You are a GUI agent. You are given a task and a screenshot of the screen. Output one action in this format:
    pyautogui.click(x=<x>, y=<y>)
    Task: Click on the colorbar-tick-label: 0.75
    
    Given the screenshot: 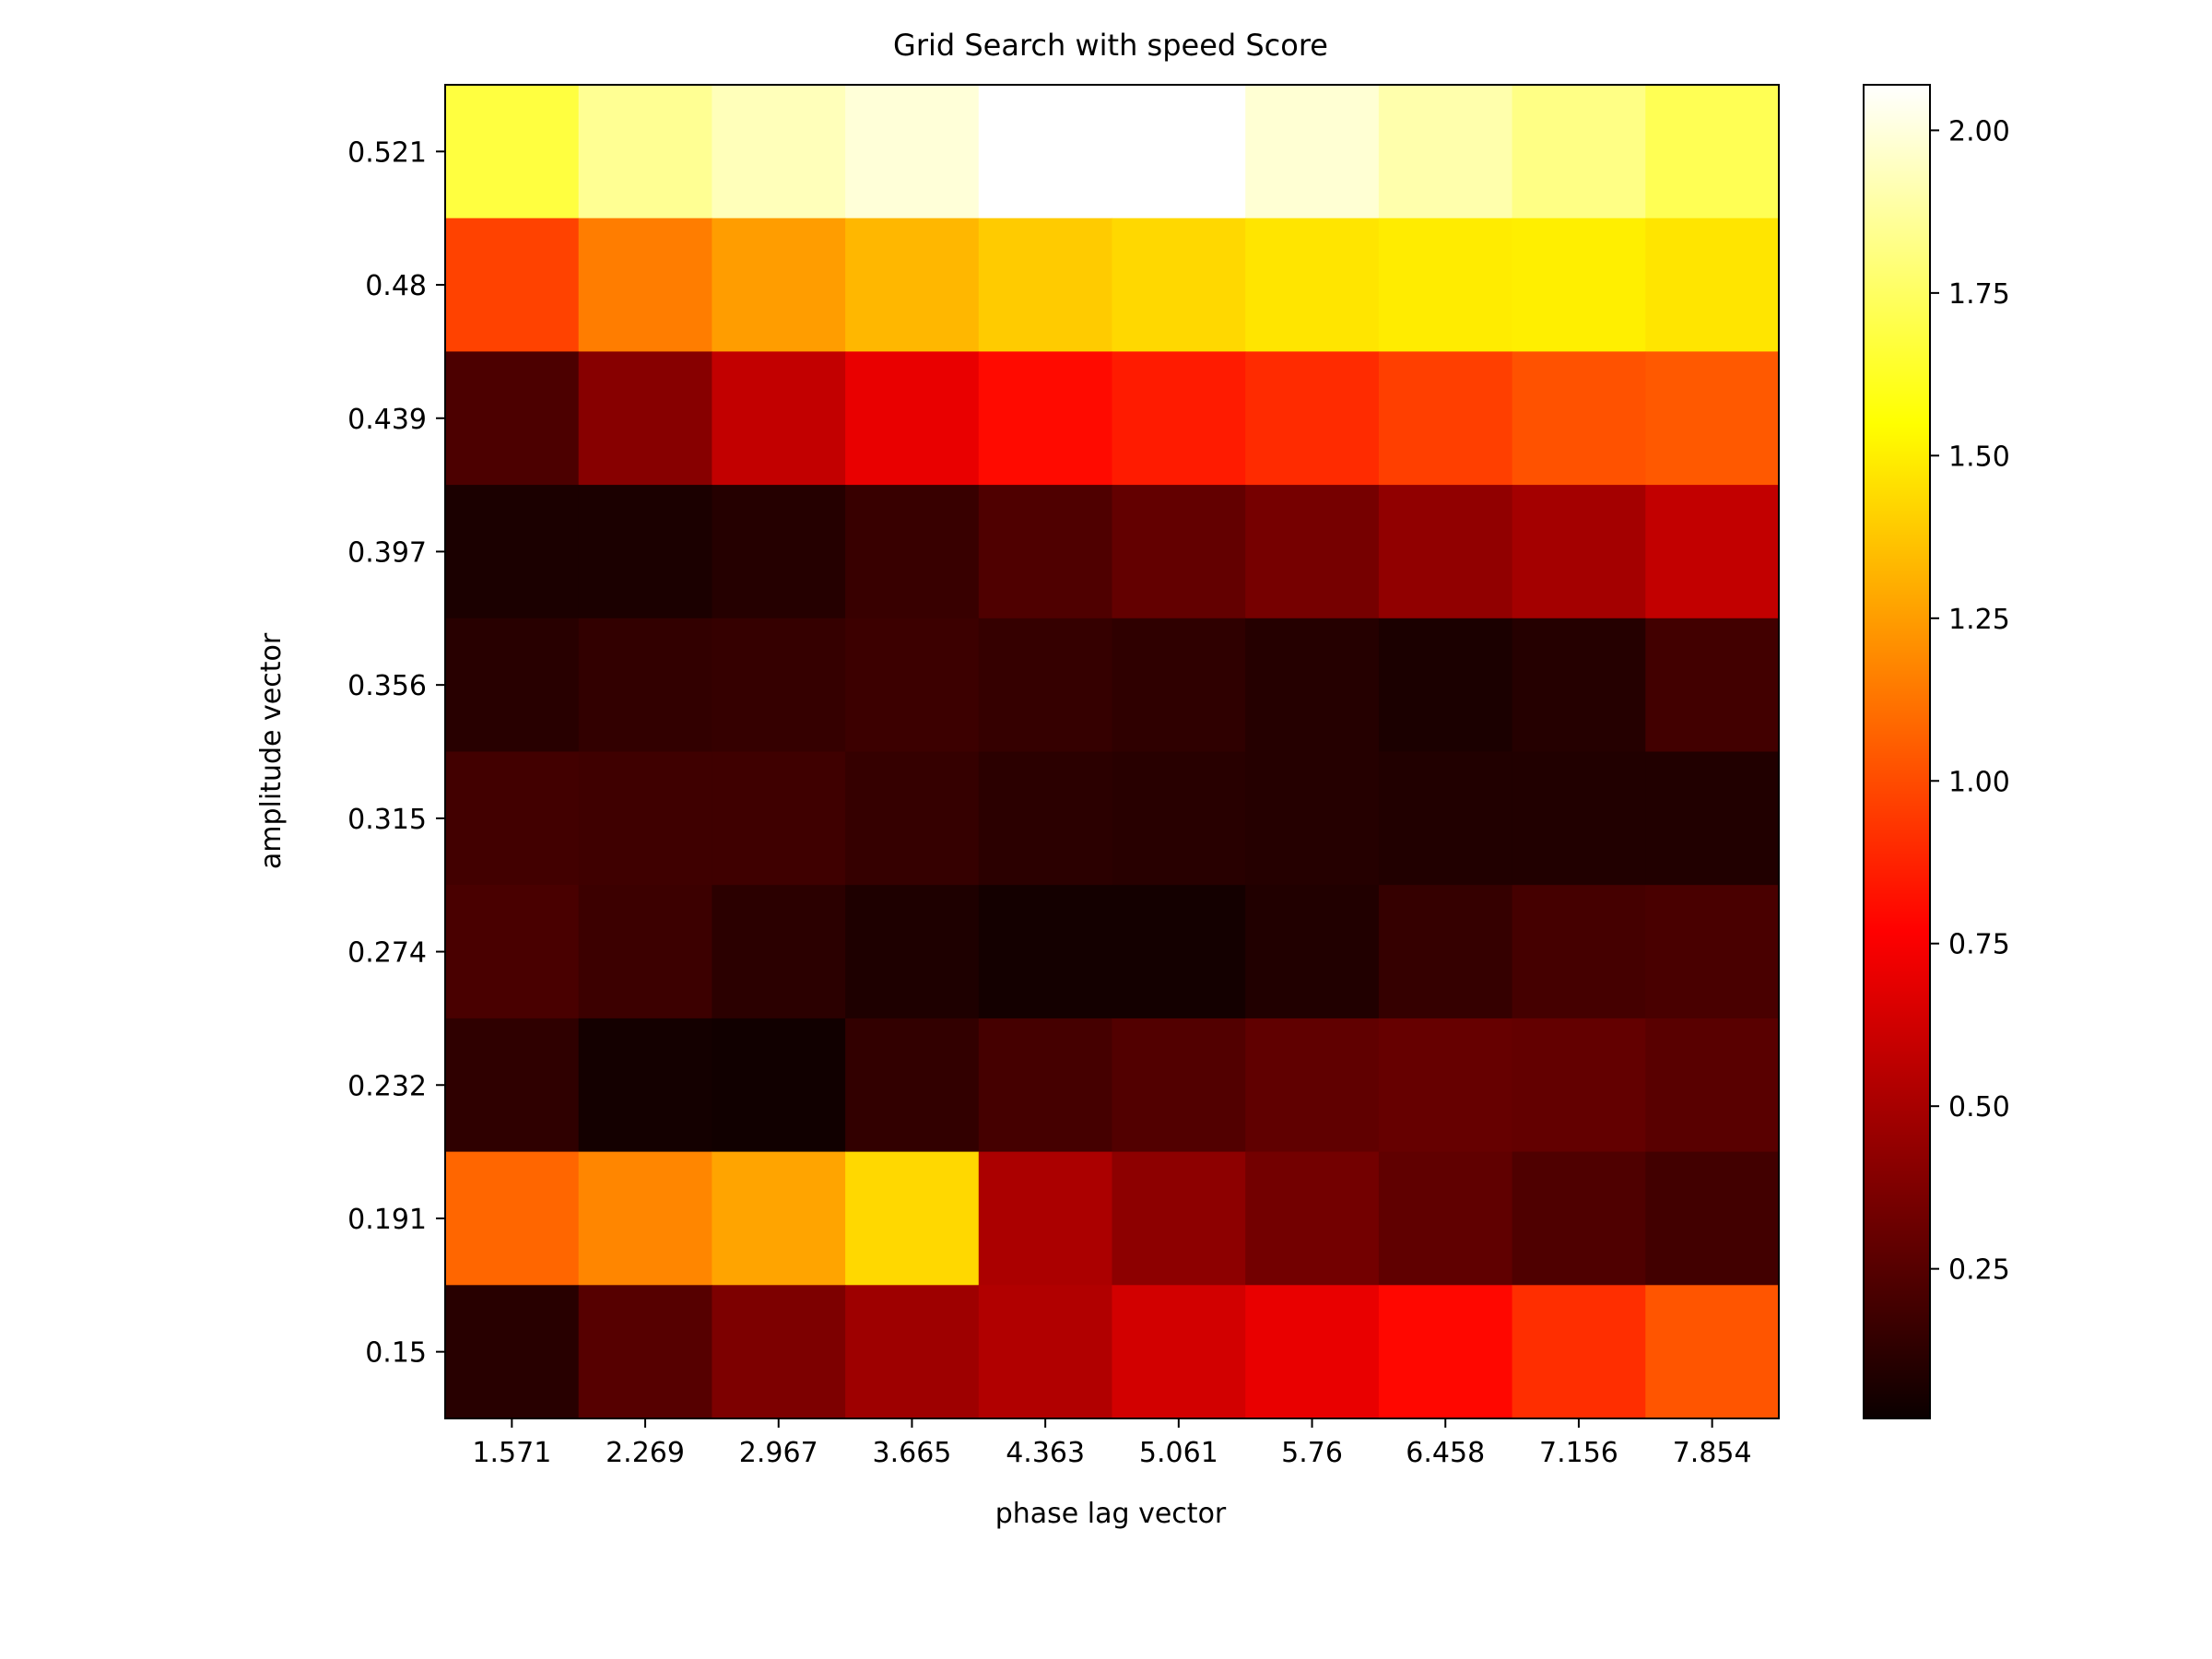 What is the action you would take?
    pyautogui.click(x=1979, y=945)
    